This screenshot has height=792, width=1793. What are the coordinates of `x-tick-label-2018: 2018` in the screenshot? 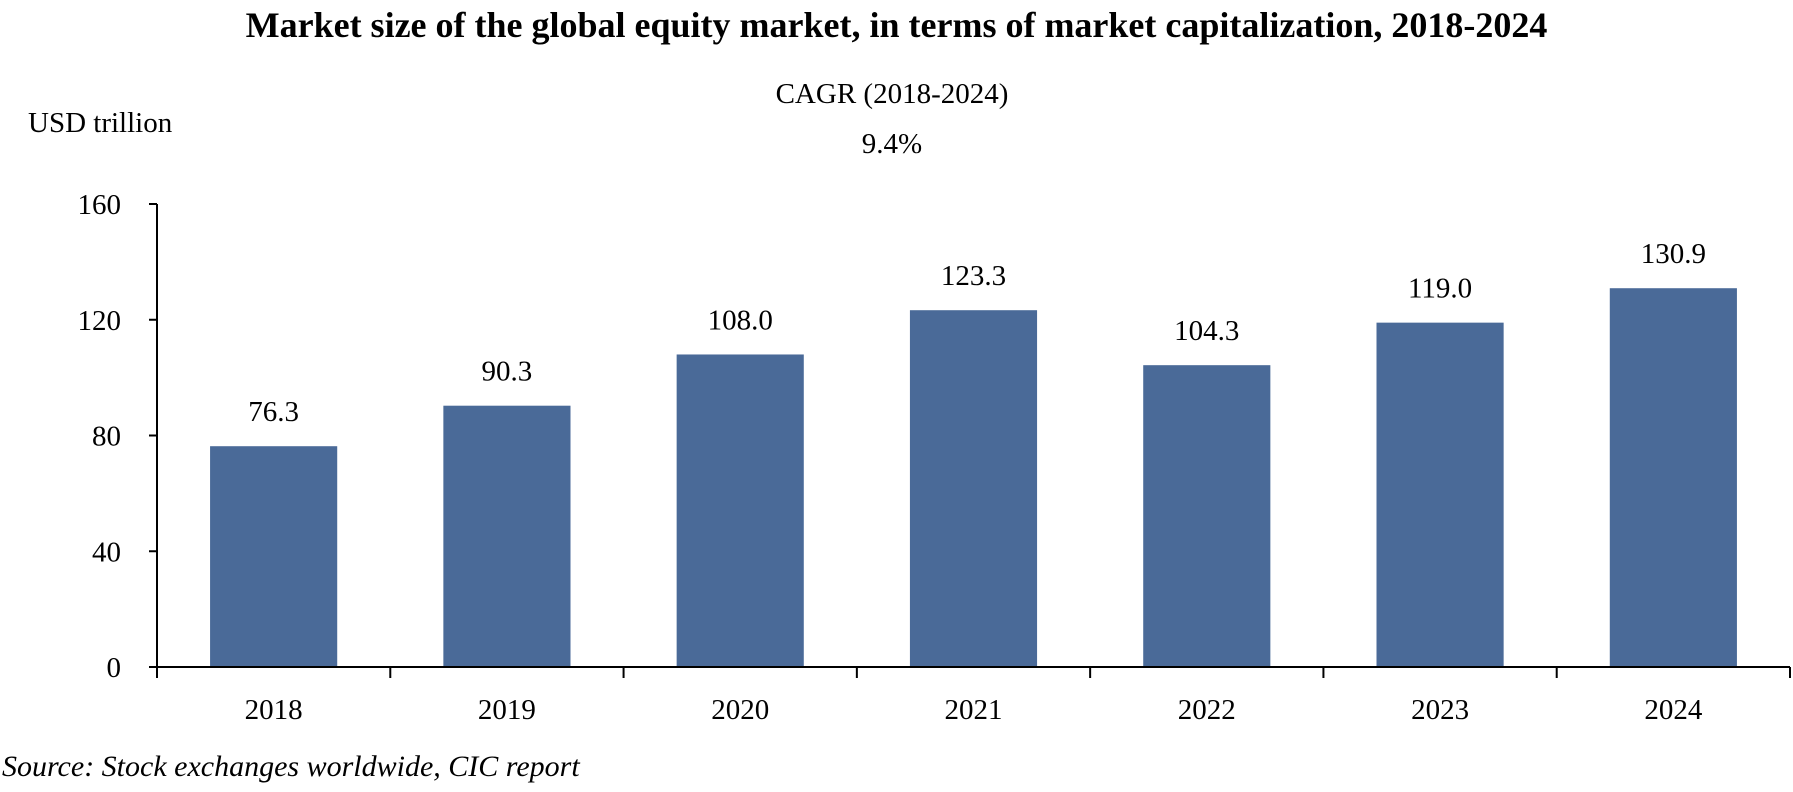 It's located at (274, 710).